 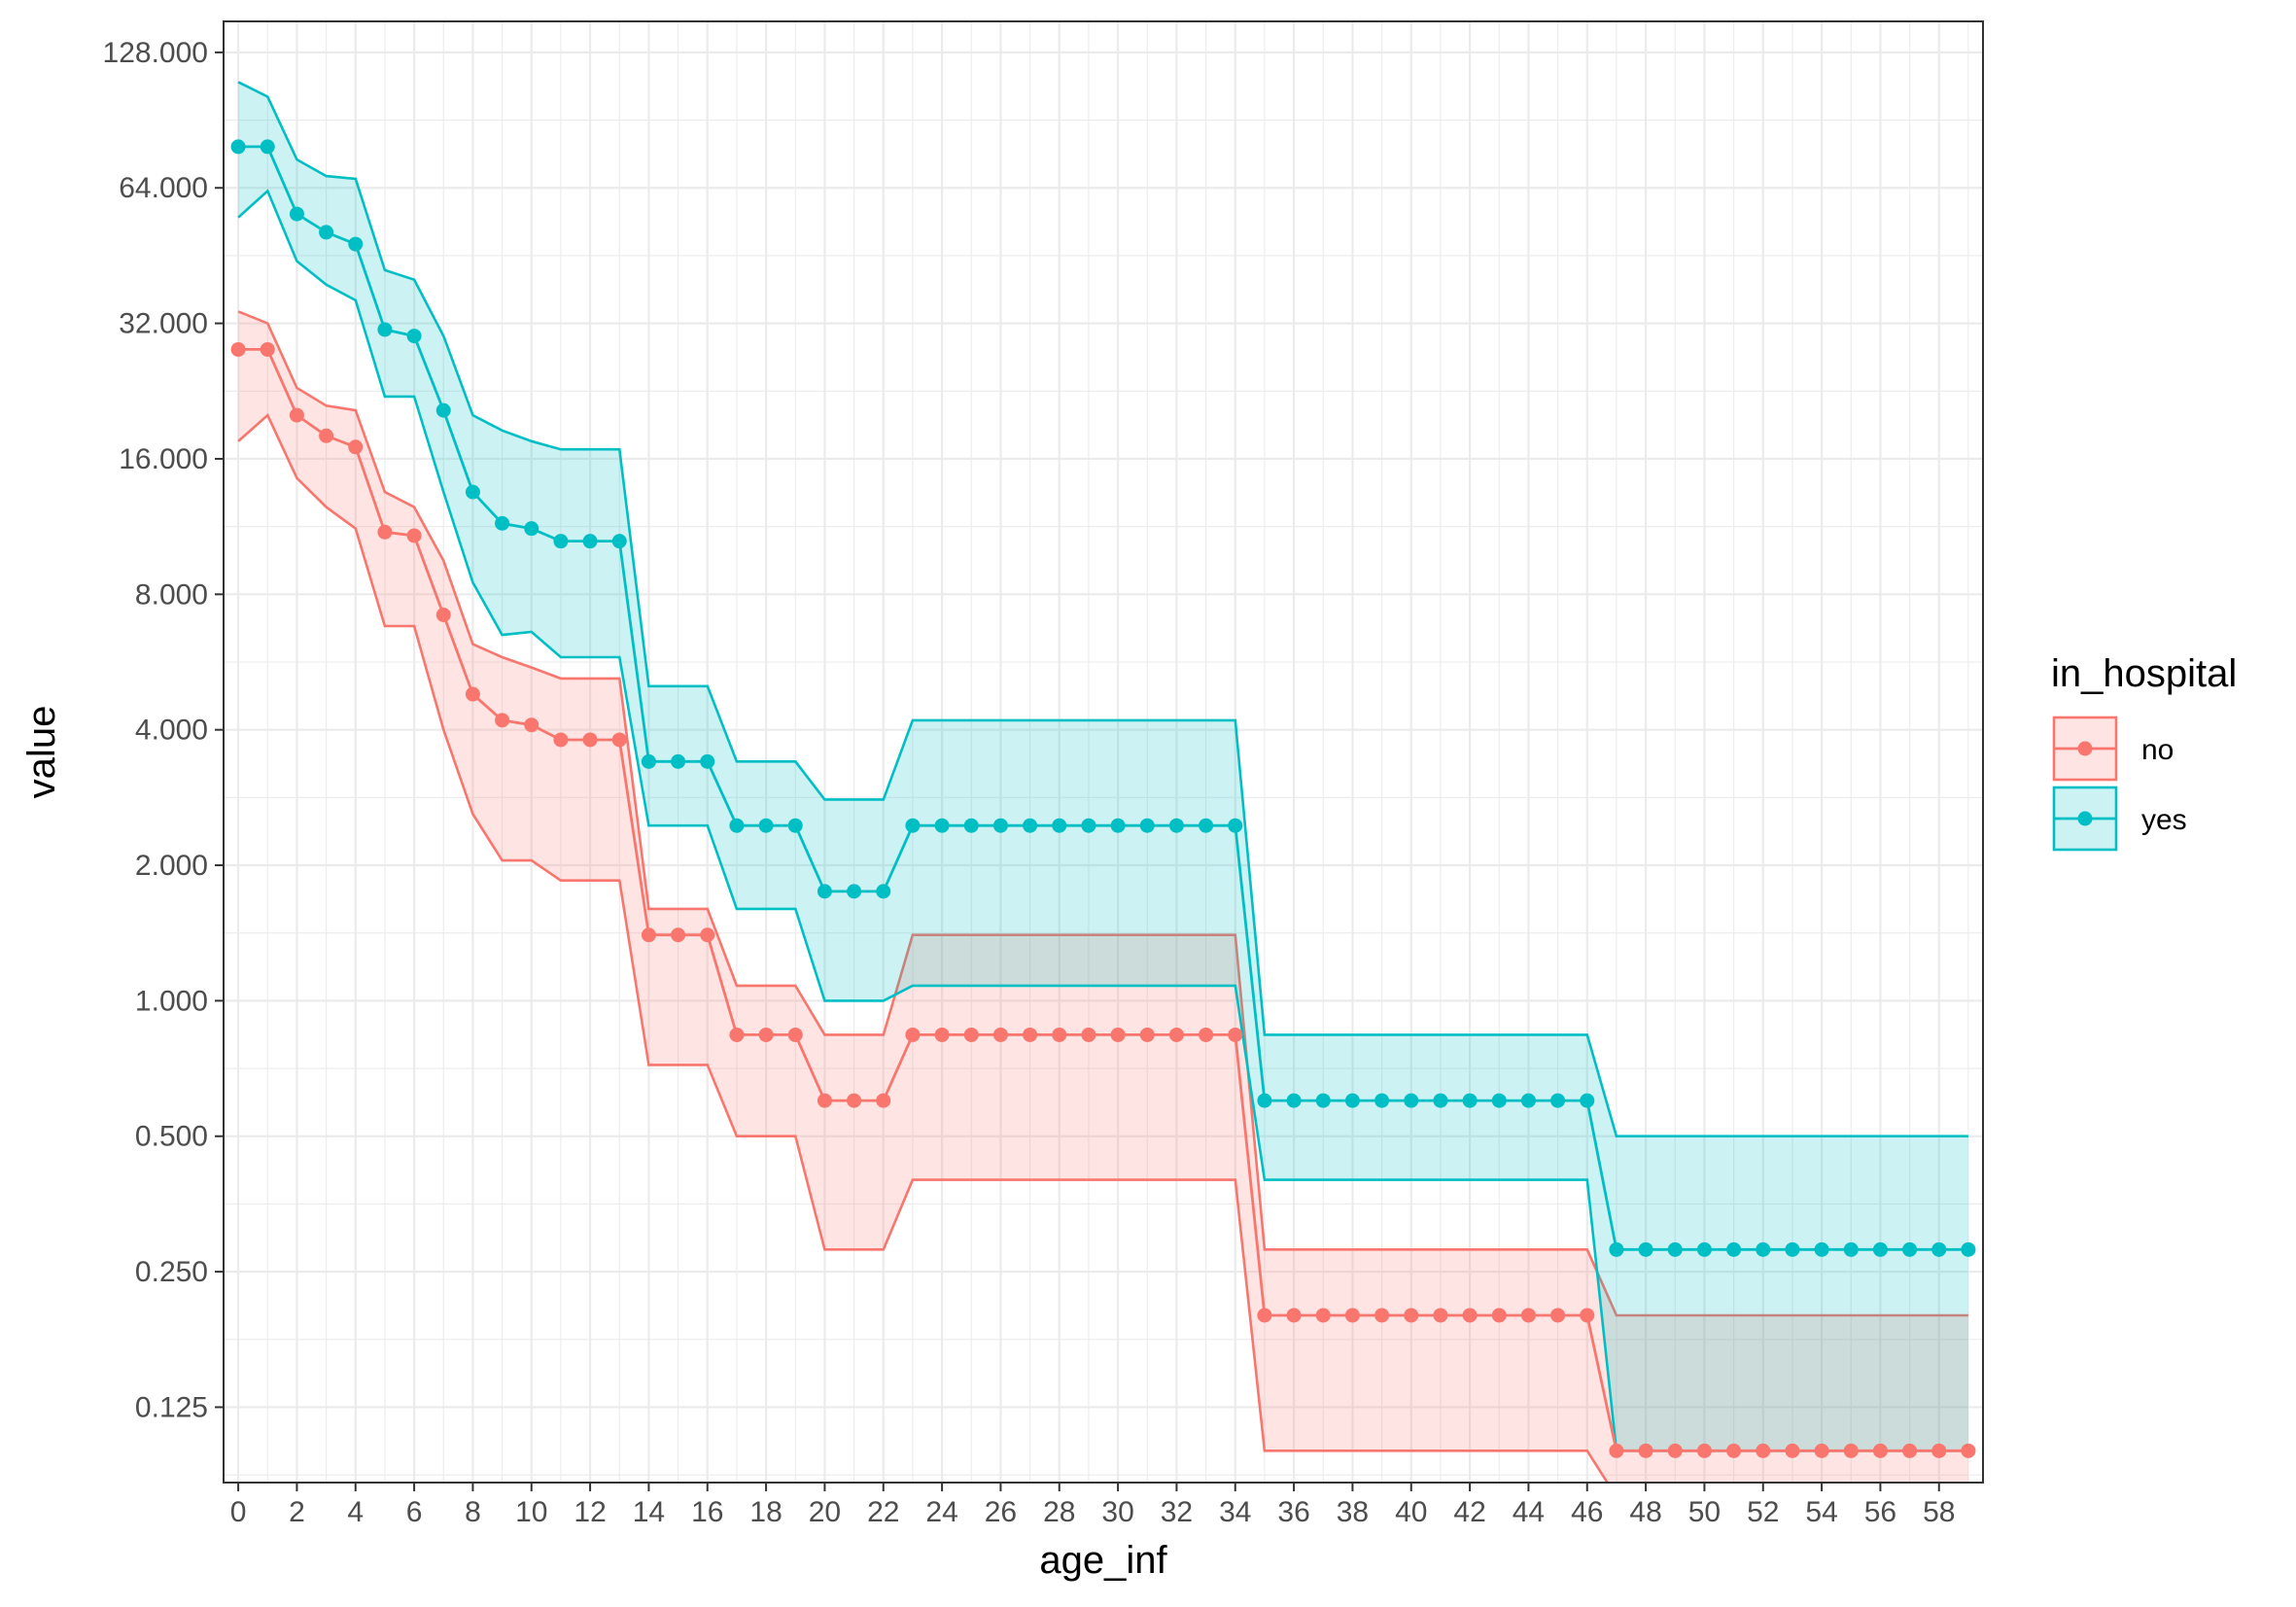 What do you see at coordinates (531, 1512) in the screenshot?
I see `x-tick-label: 10` at bounding box center [531, 1512].